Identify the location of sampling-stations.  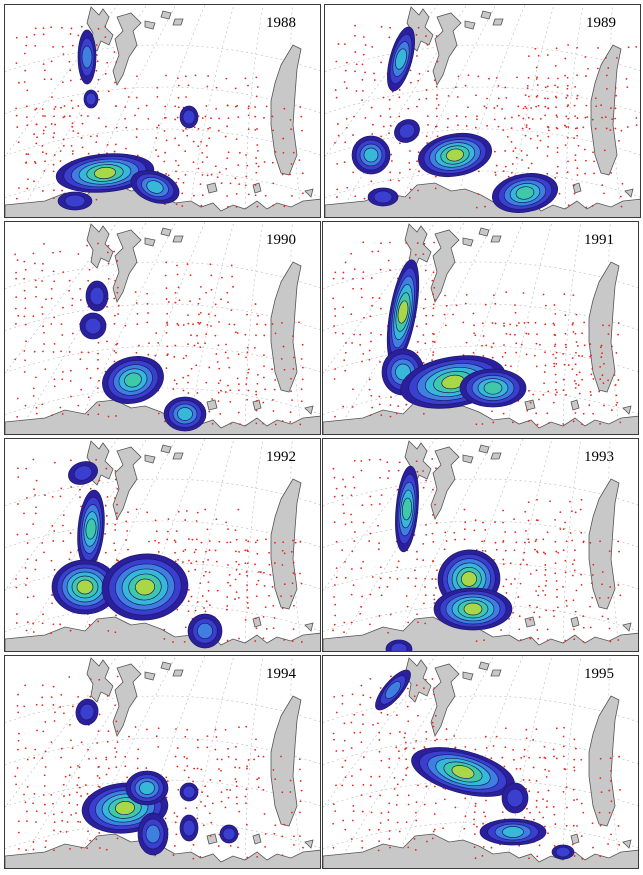
(486, 116).